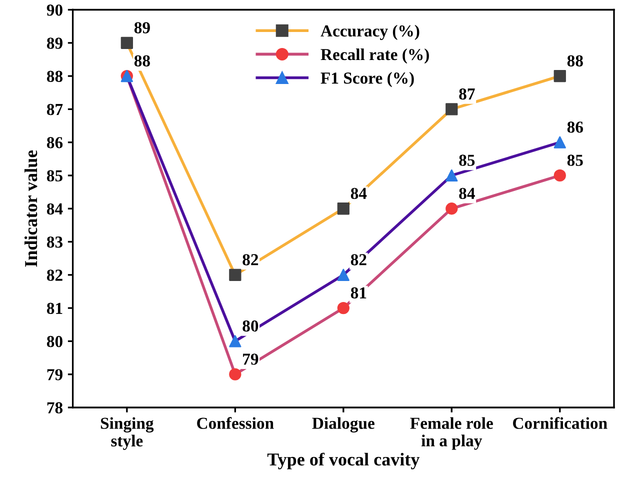  I want to click on y-tick-label: 83, so click(54, 242).